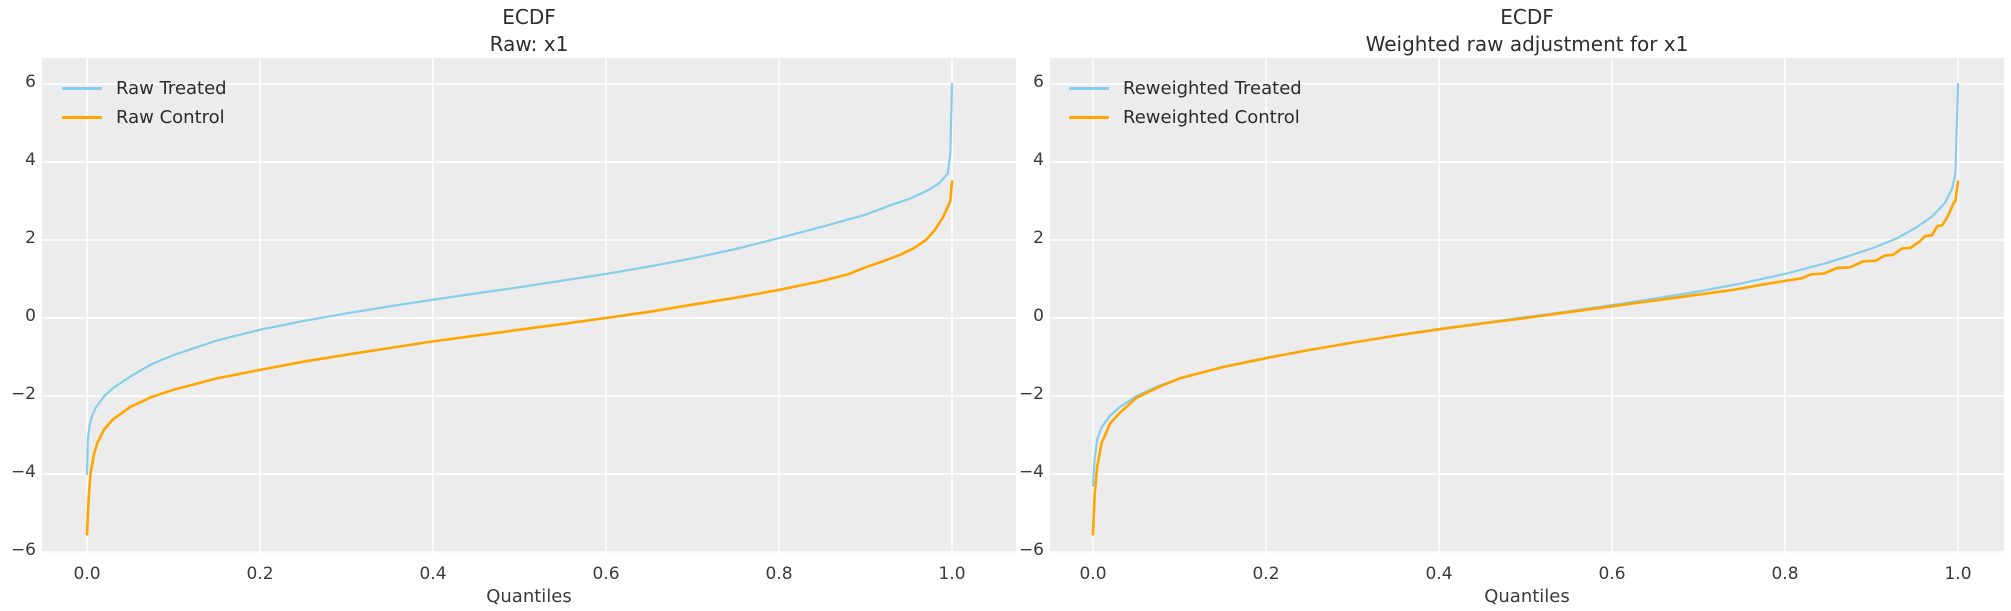  I want to click on legend-item-raw-treated: Raw Treated, so click(144, 88).